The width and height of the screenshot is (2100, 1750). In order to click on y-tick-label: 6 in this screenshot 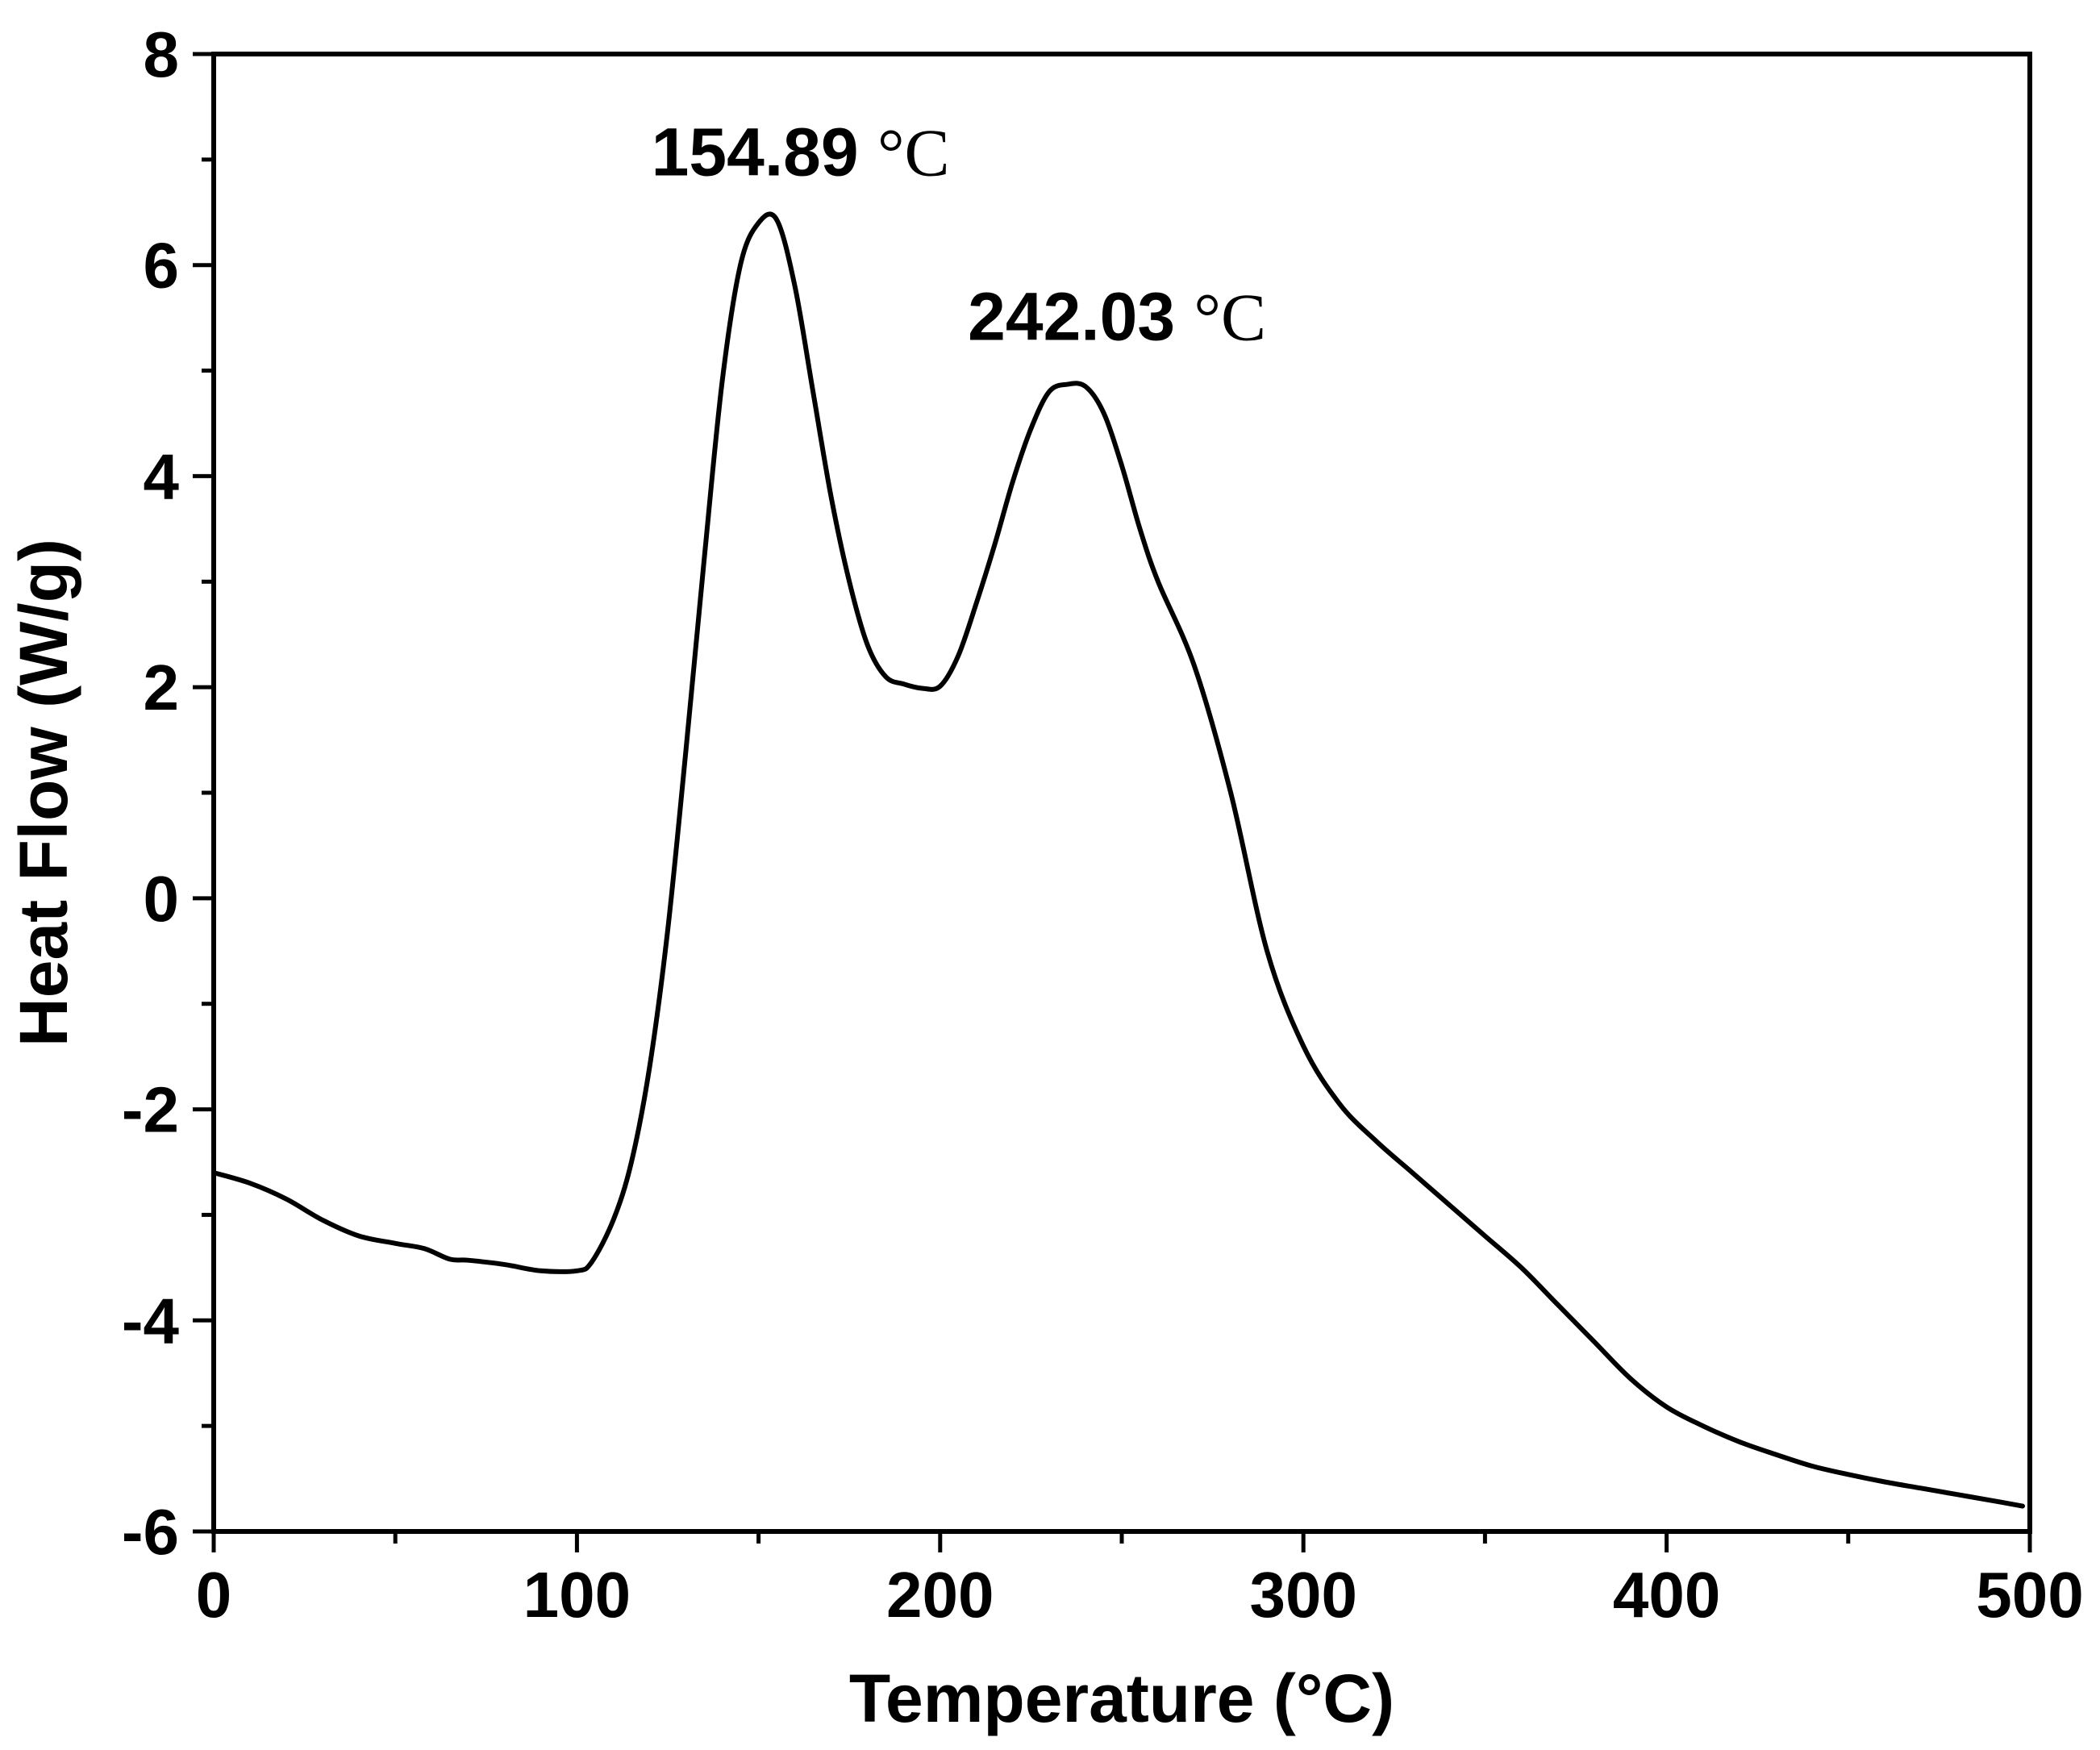, I will do `click(162, 266)`.